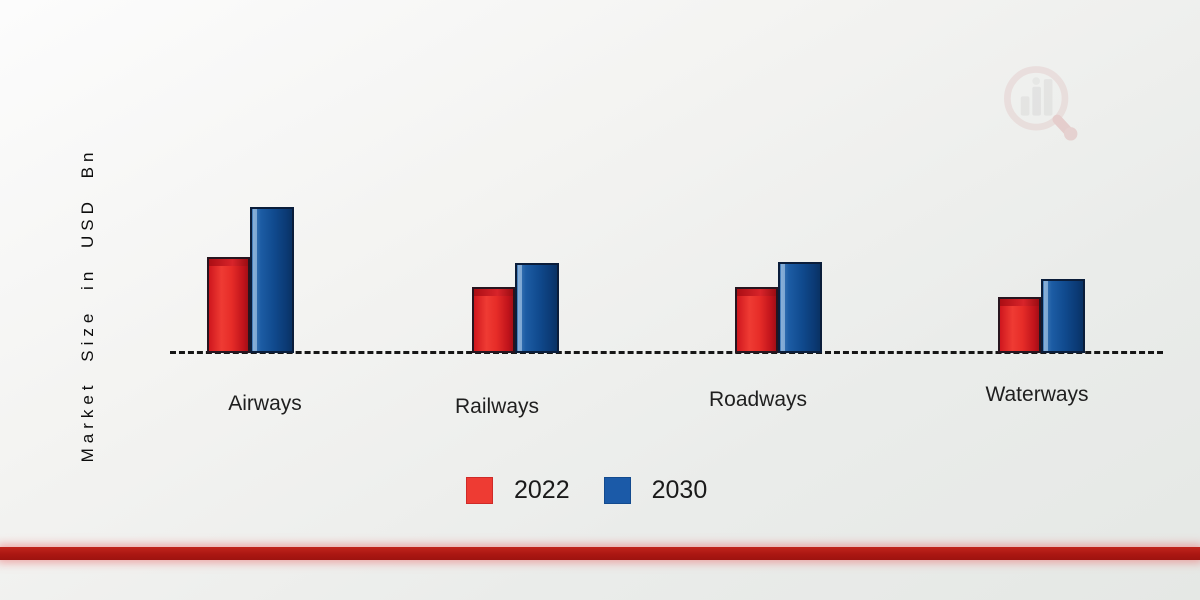 This screenshot has width=1200, height=600. Describe the element at coordinates (542, 490) in the screenshot. I see `legend-label-2022: 2022` at that location.